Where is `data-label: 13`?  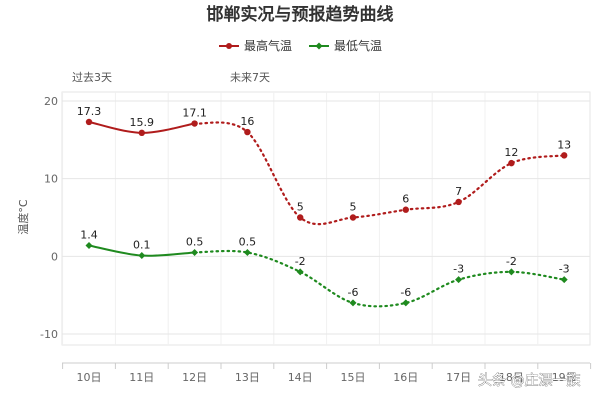 data-label: 13 is located at coordinates (564, 144).